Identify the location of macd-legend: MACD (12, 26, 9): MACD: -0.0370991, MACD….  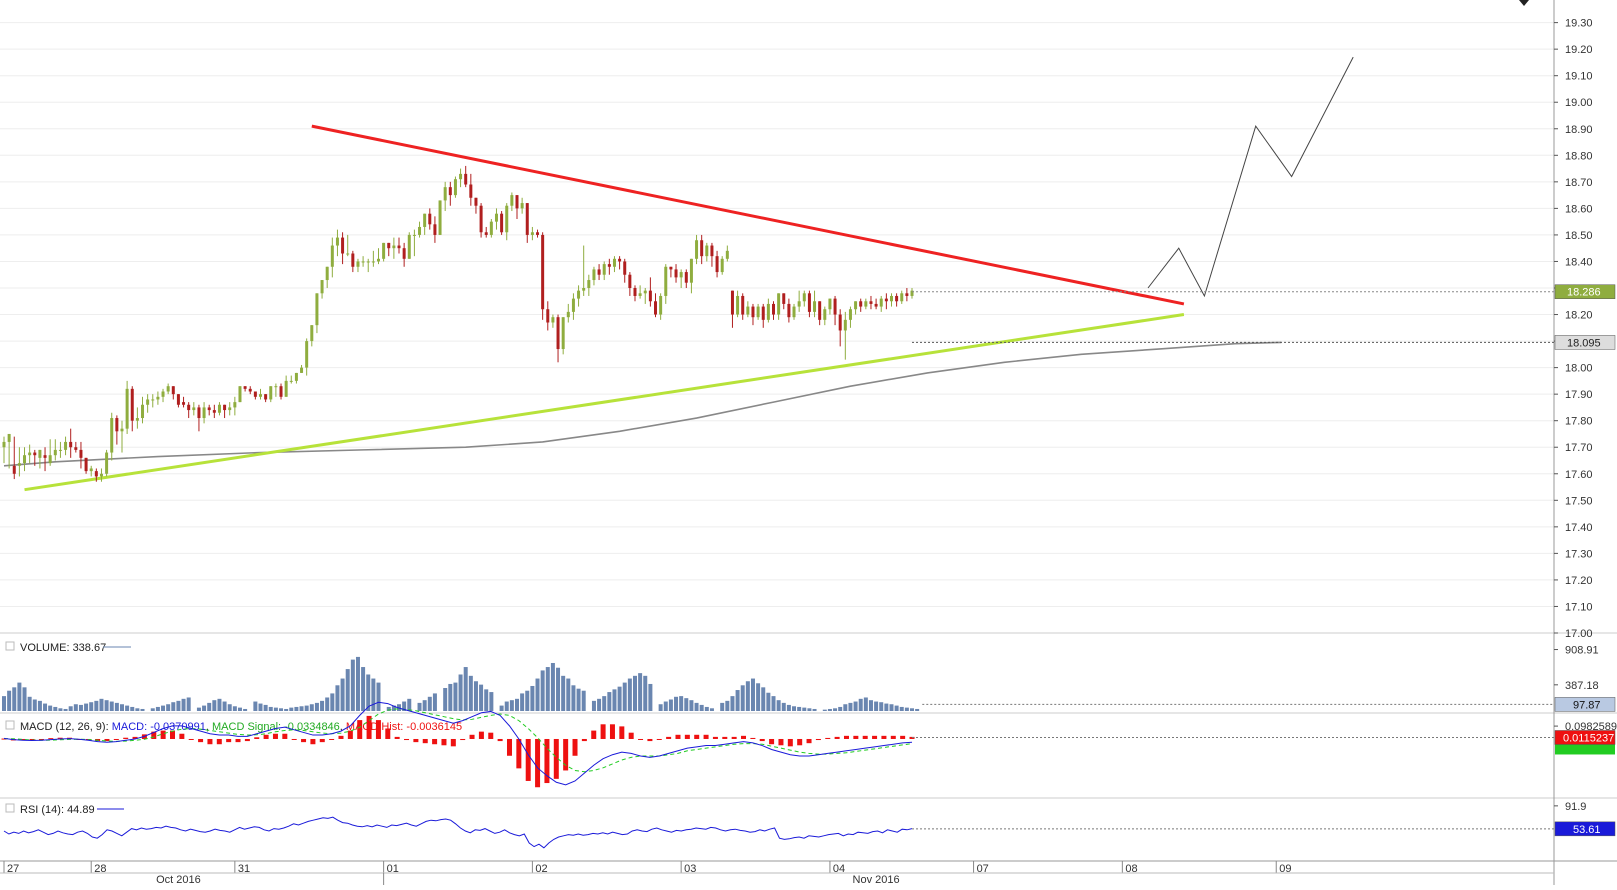
(241, 727).